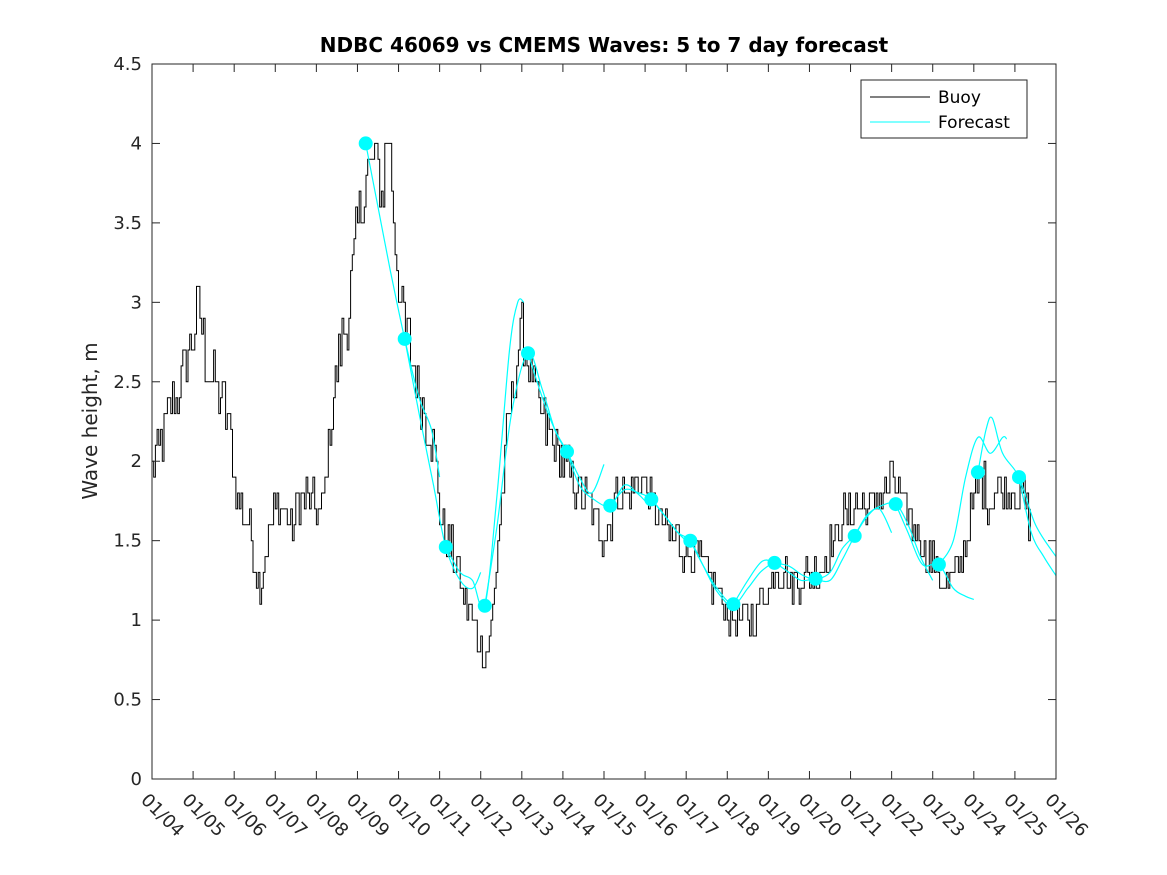 This screenshot has height=875, width=1167. Describe the element at coordinates (974, 123) in the screenshot. I see `legend-label-forecast: Forecast` at that location.